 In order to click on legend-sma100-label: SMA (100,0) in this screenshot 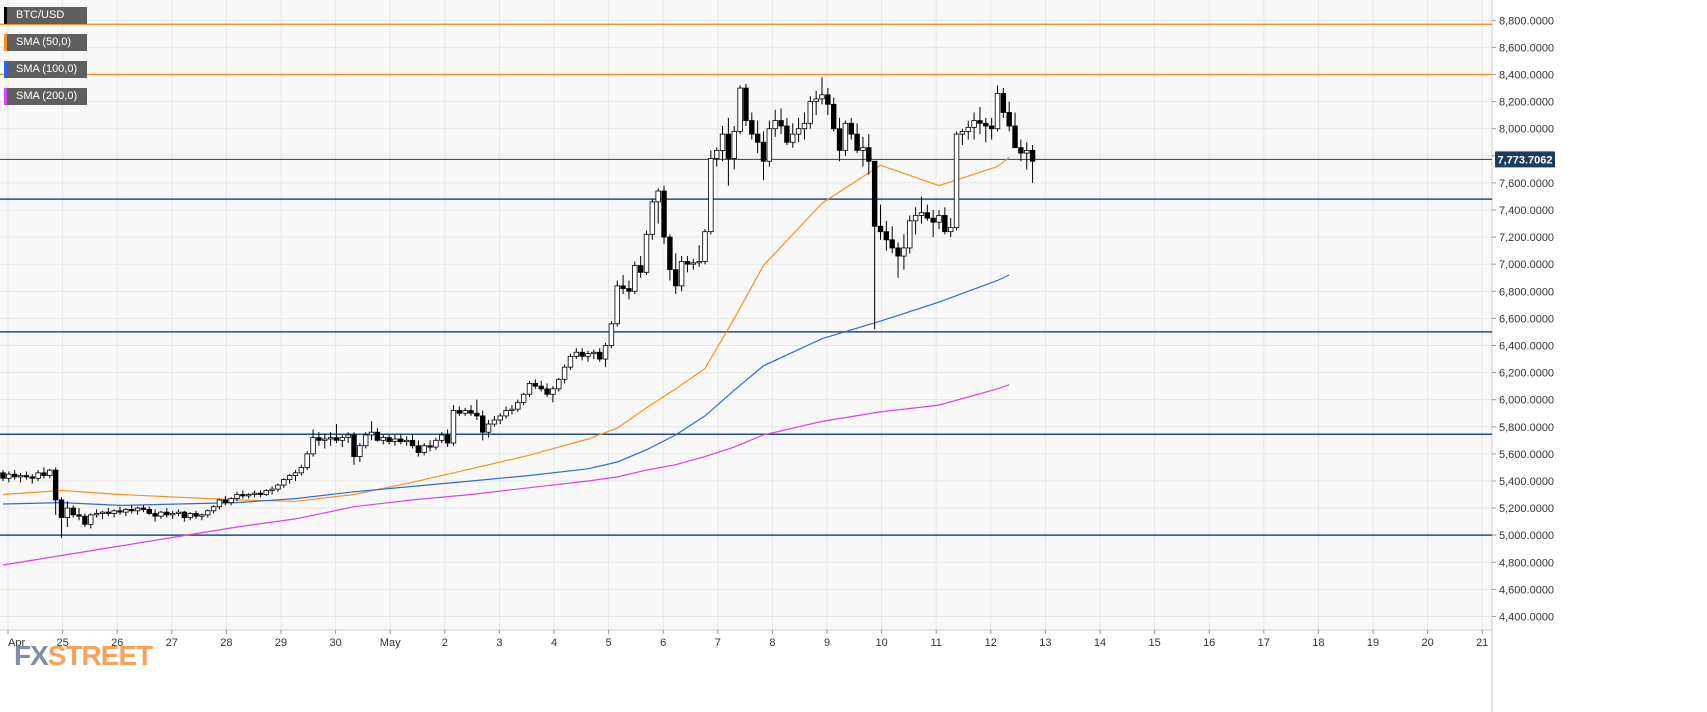, I will do `click(47, 69)`.